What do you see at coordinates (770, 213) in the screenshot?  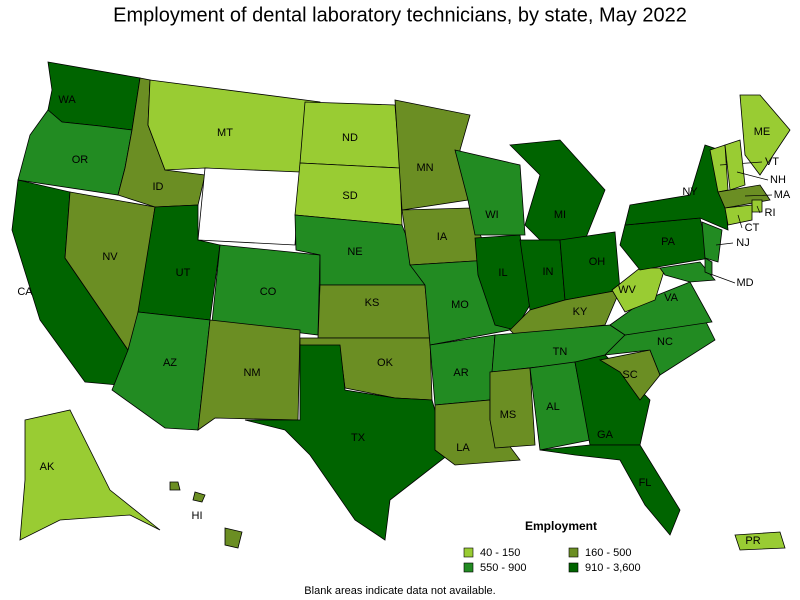 I see `state-label: RI` at bounding box center [770, 213].